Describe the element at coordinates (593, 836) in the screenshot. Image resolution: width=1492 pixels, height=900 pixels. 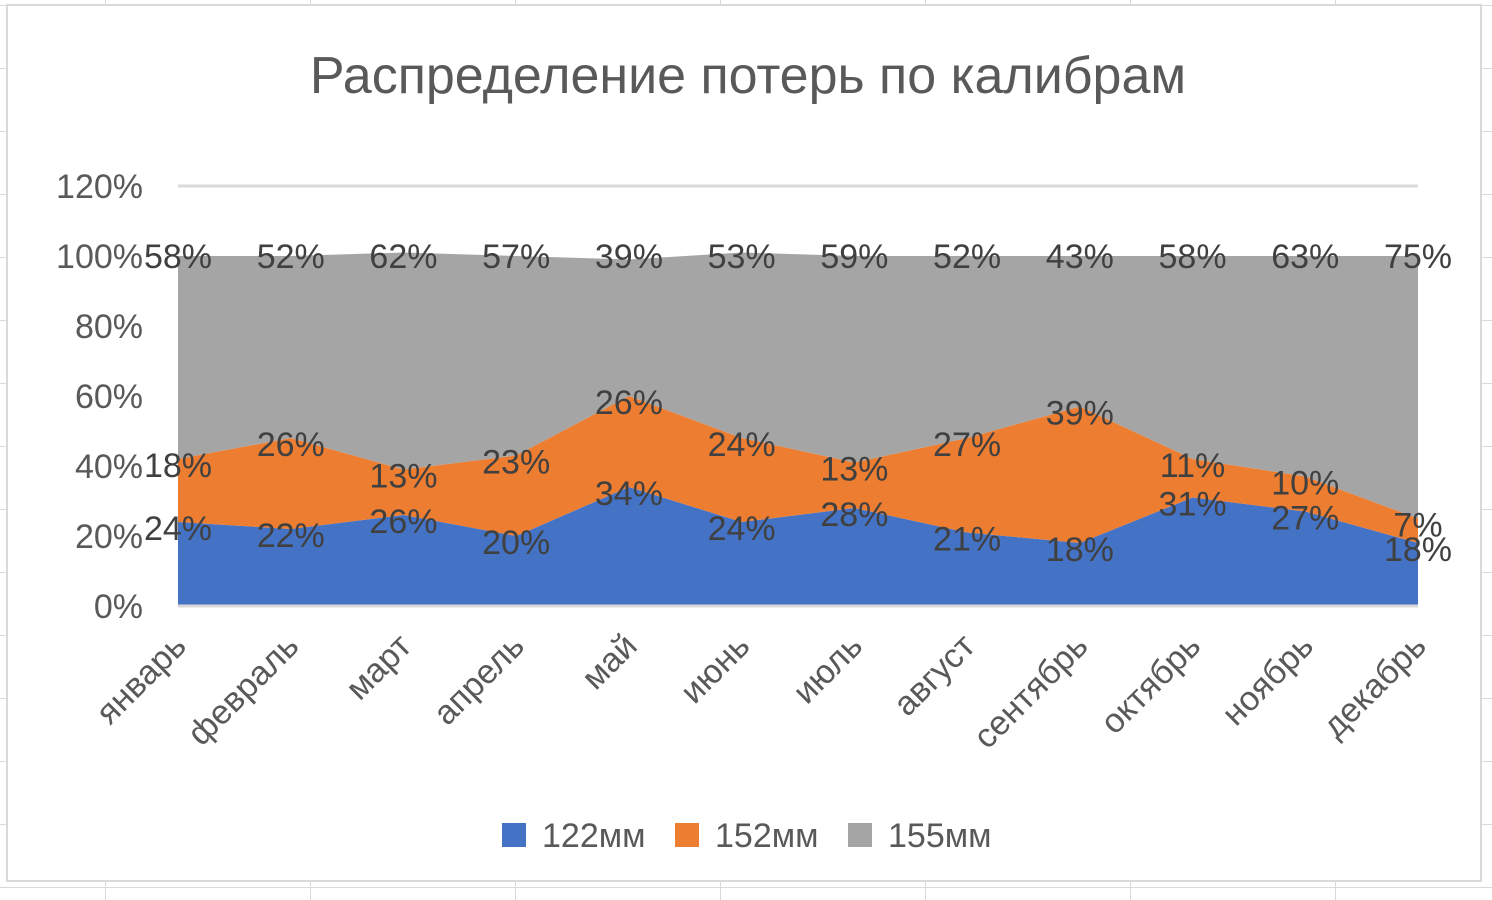
I see `legend-label: 122мм` at that location.